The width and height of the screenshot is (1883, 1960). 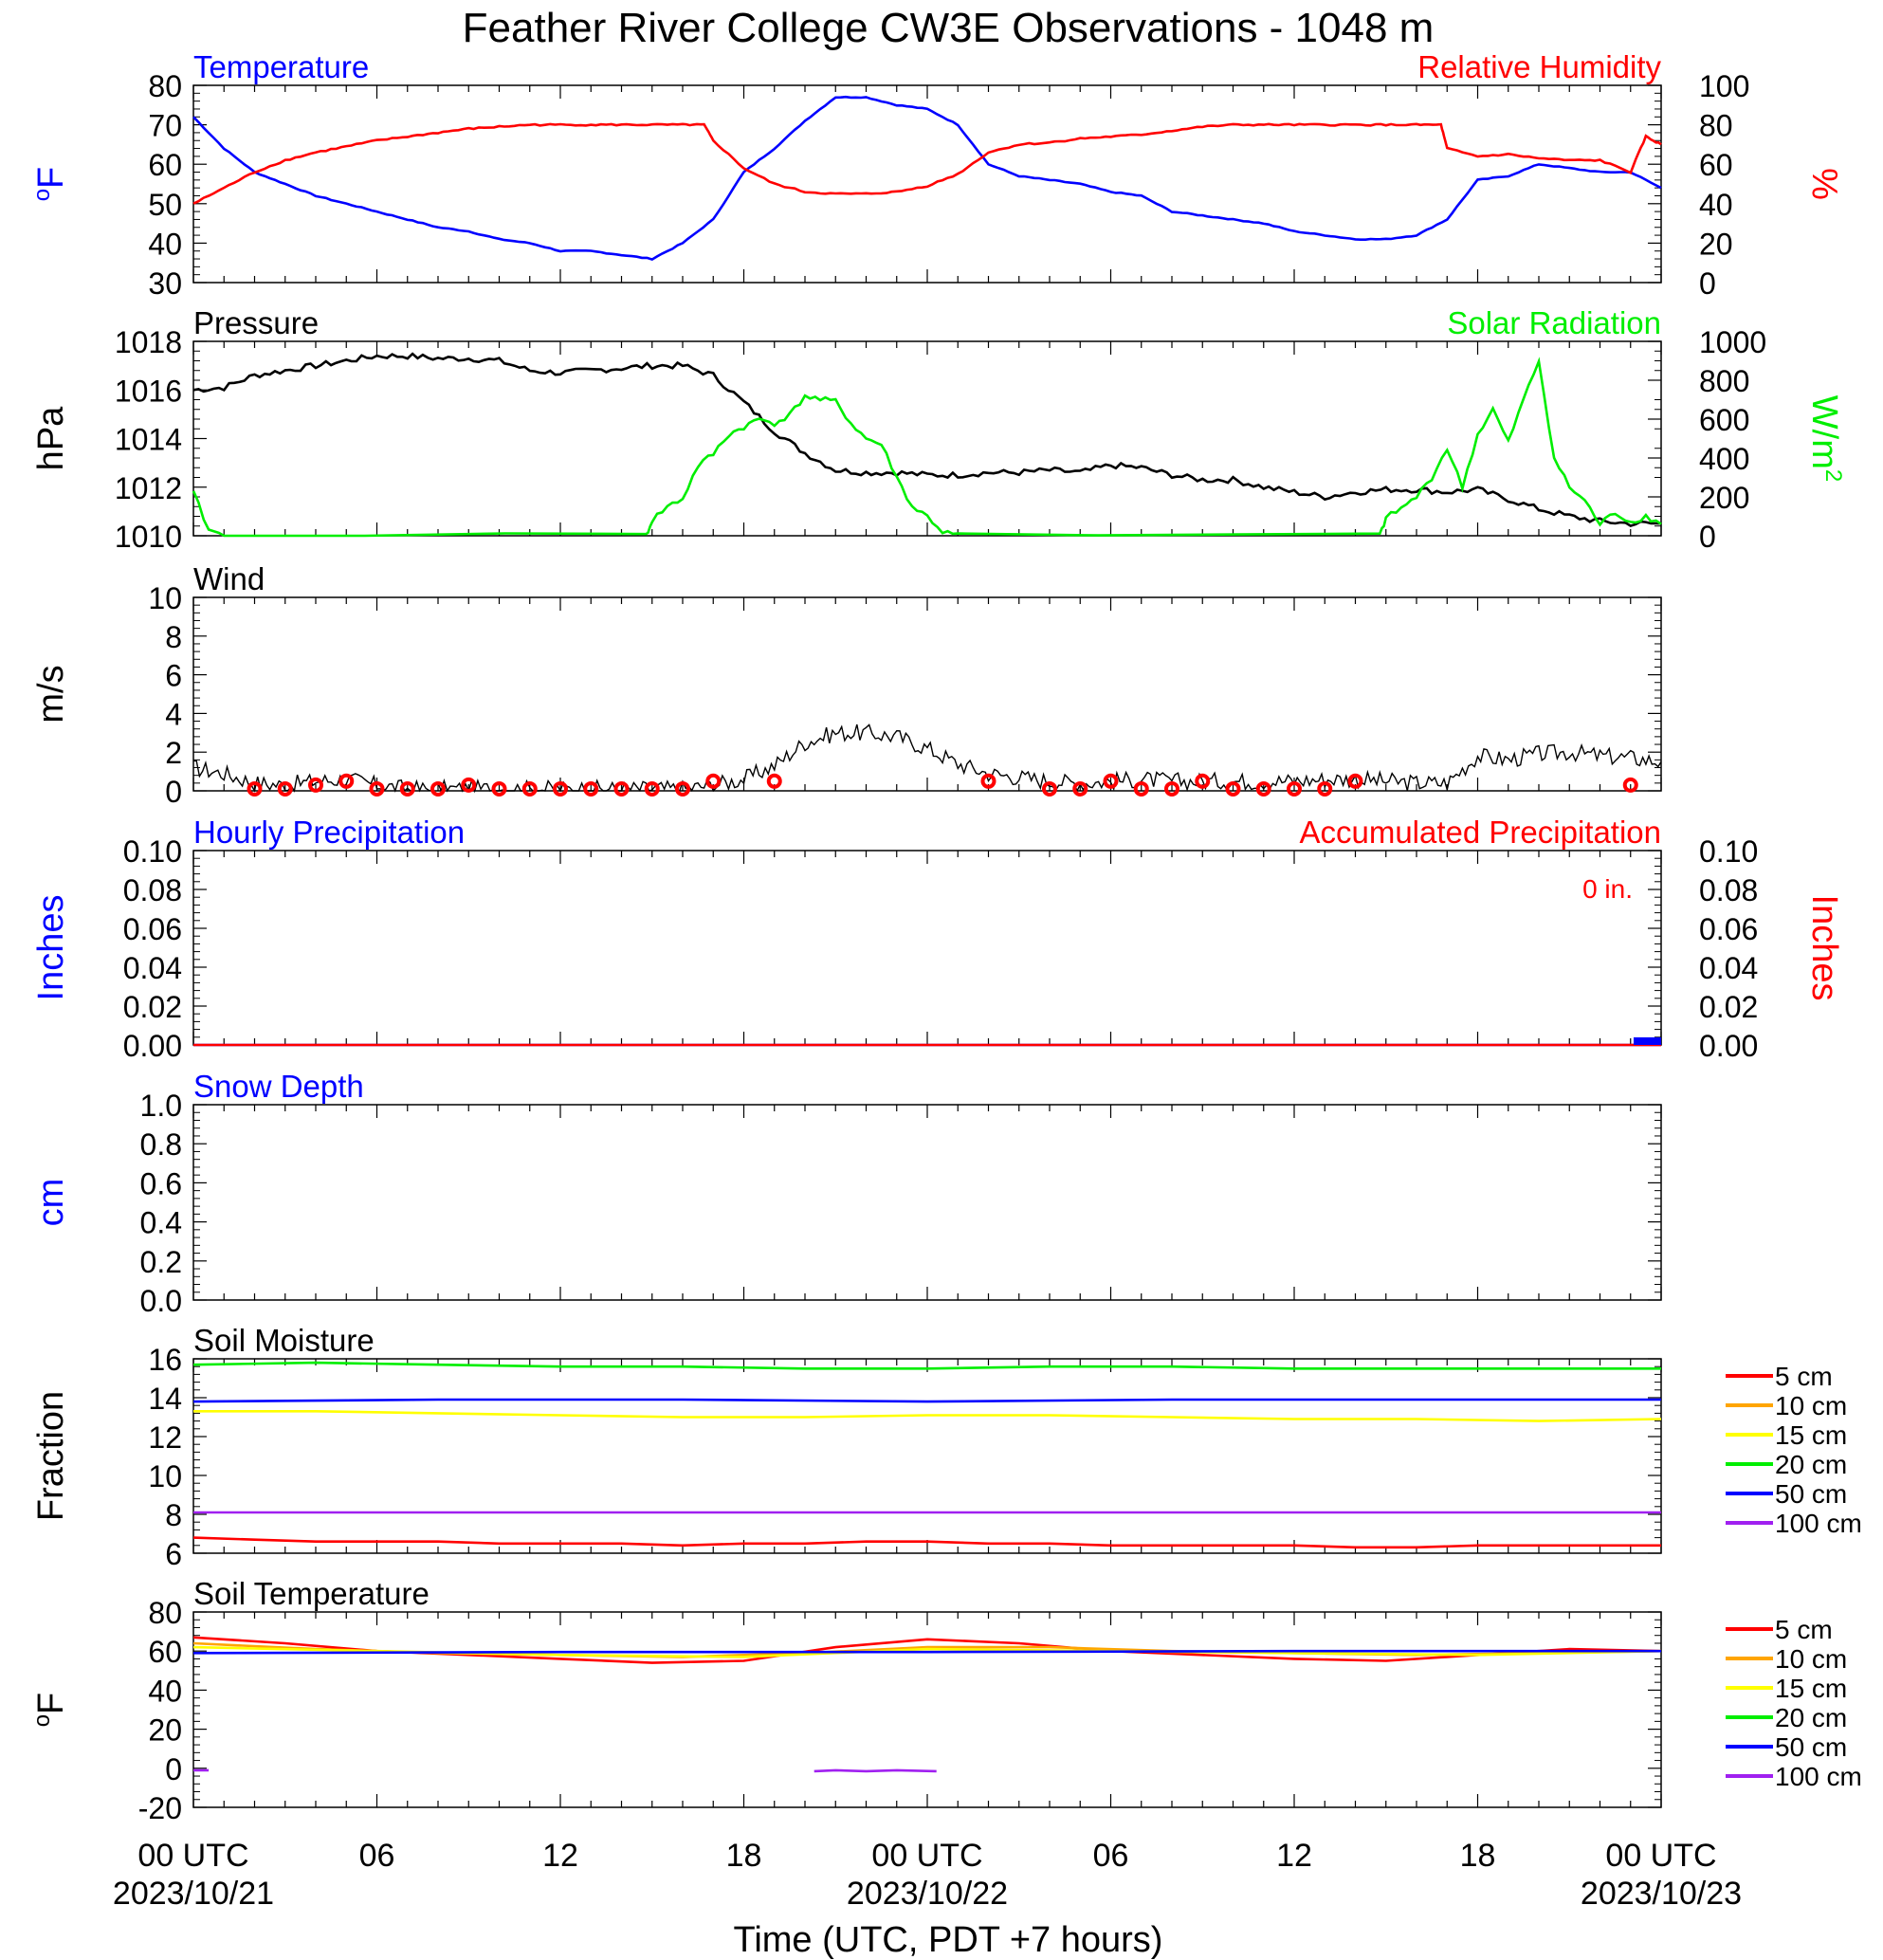 I want to click on y-right-tick-label: 20, so click(x=1716, y=244).